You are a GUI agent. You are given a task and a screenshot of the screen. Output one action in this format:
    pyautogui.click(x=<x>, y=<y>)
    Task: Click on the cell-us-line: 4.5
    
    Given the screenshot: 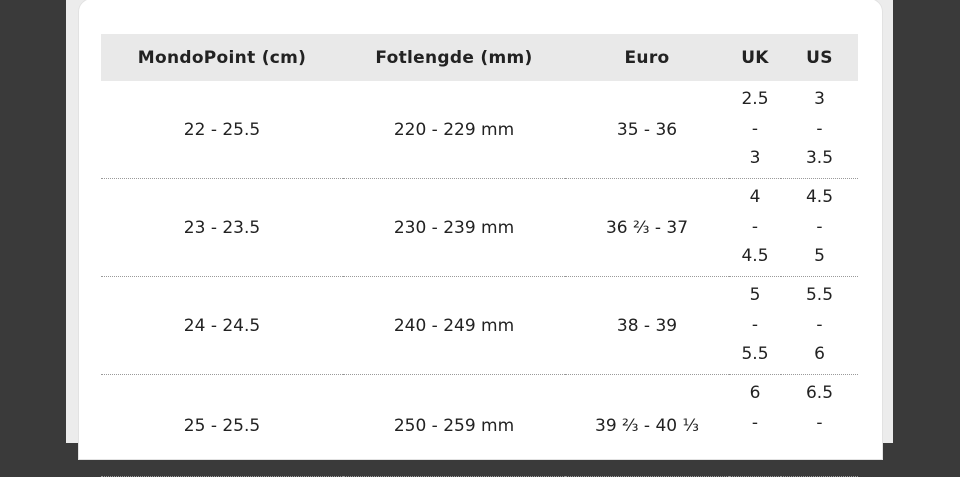 What is the action you would take?
    pyautogui.click(x=819, y=197)
    